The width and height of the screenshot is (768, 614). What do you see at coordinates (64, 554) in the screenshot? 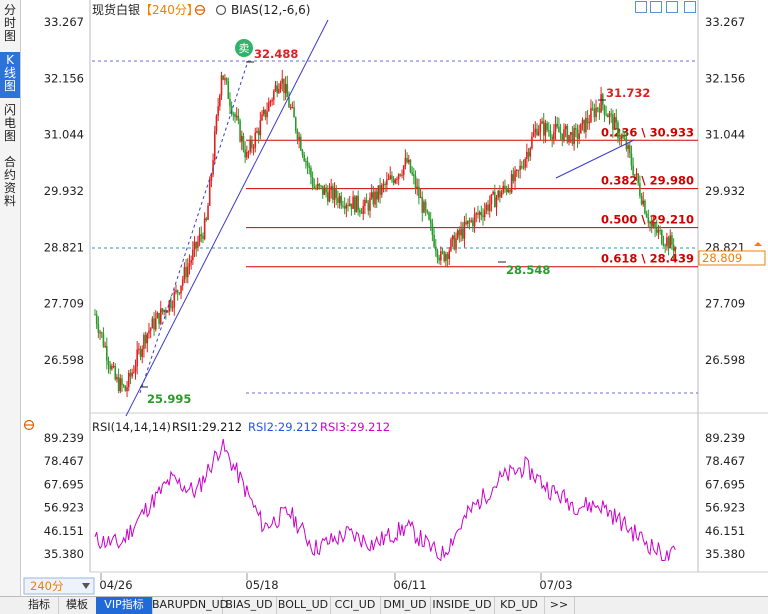
I see `rsi-tick-left: 35.380` at bounding box center [64, 554].